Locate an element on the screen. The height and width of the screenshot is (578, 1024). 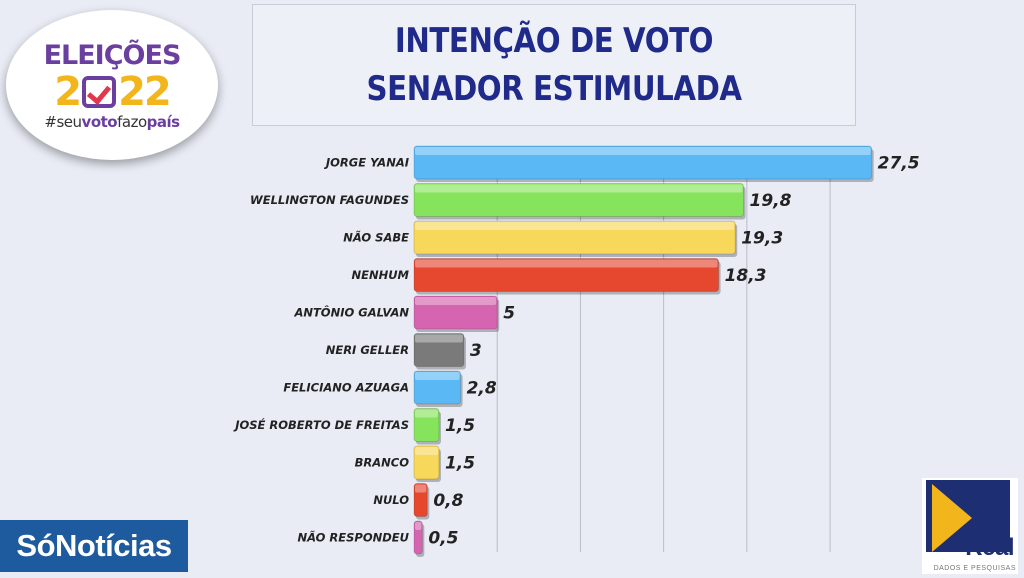
real-chevron-icon is located at coordinates (968, 516).